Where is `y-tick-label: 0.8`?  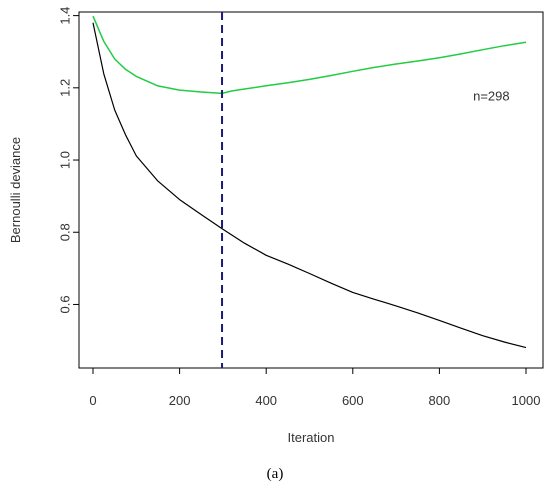
y-tick-label: 0.8 is located at coordinates (64, 232).